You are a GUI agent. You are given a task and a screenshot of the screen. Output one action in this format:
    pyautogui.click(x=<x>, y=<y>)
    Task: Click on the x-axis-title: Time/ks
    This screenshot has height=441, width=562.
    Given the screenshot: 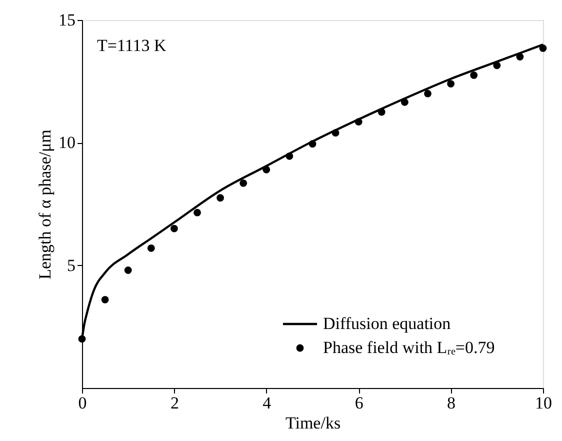 What is the action you would take?
    pyautogui.click(x=313, y=423)
    